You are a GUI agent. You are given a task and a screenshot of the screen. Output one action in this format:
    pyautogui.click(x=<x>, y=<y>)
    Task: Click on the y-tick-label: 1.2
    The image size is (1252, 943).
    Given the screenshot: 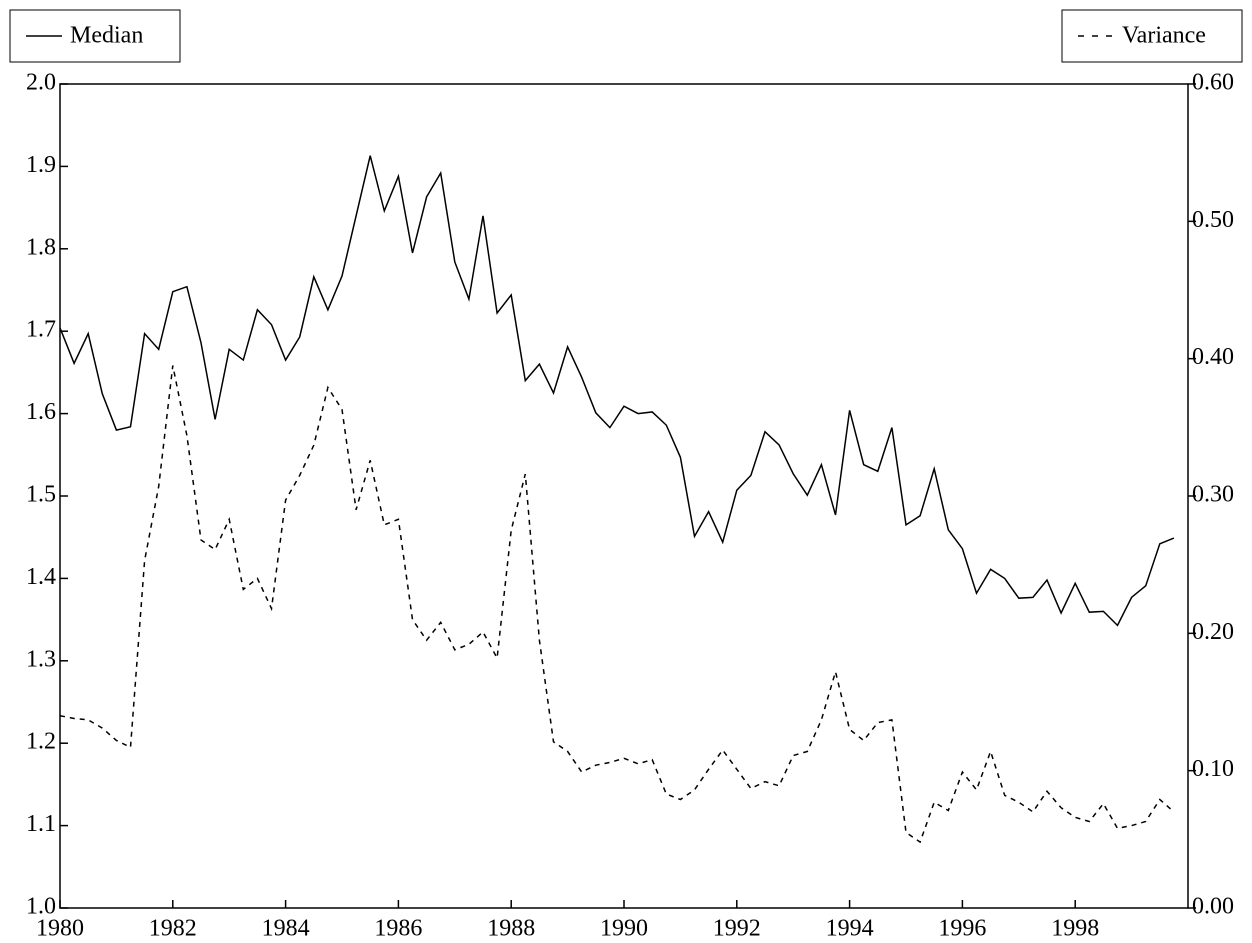 What is the action you would take?
    pyautogui.click(x=41, y=742)
    